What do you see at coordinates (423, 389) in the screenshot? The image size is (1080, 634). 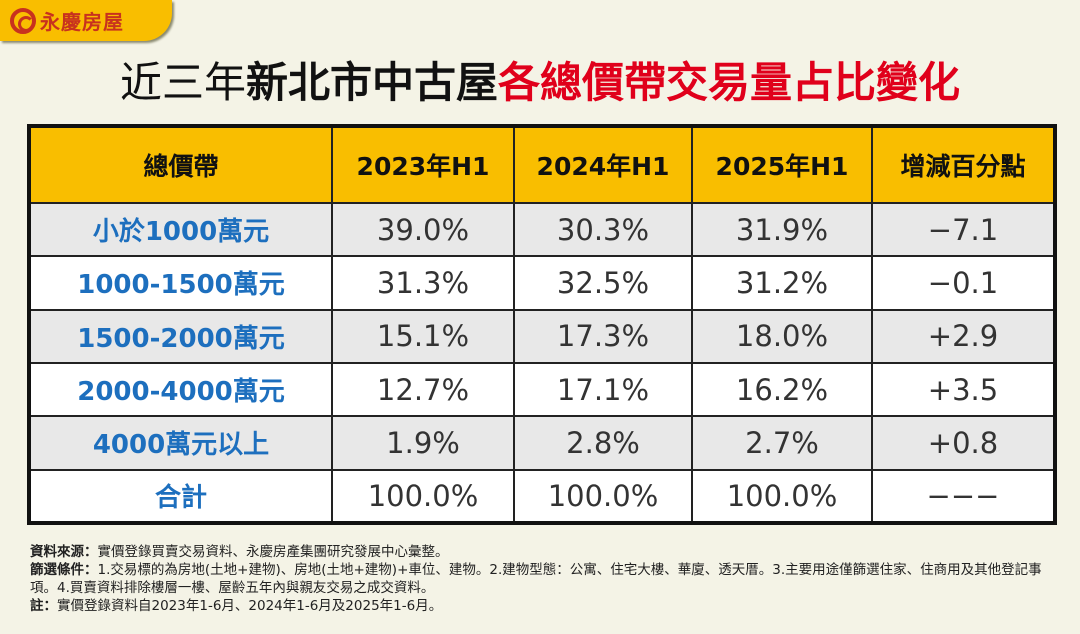 I see `cell-value: 12.7%` at bounding box center [423, 389].